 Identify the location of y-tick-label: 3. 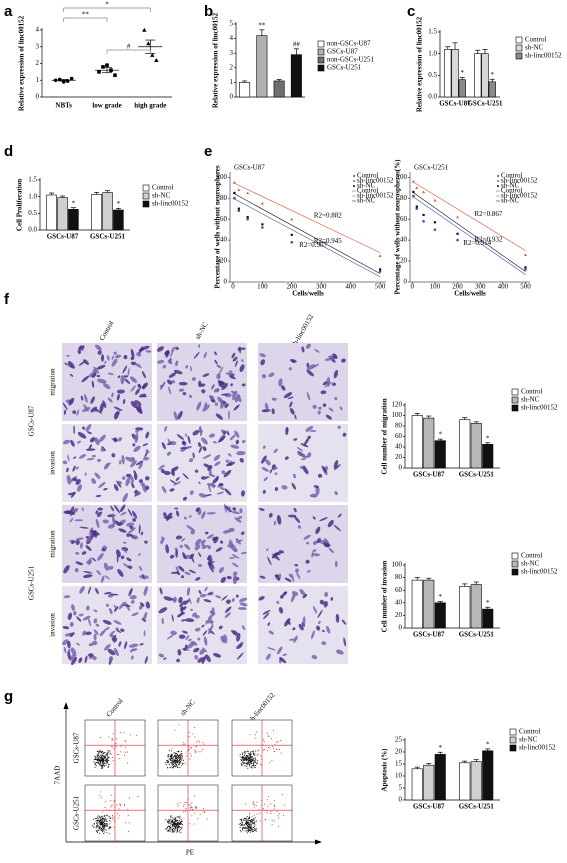
(232, 53).